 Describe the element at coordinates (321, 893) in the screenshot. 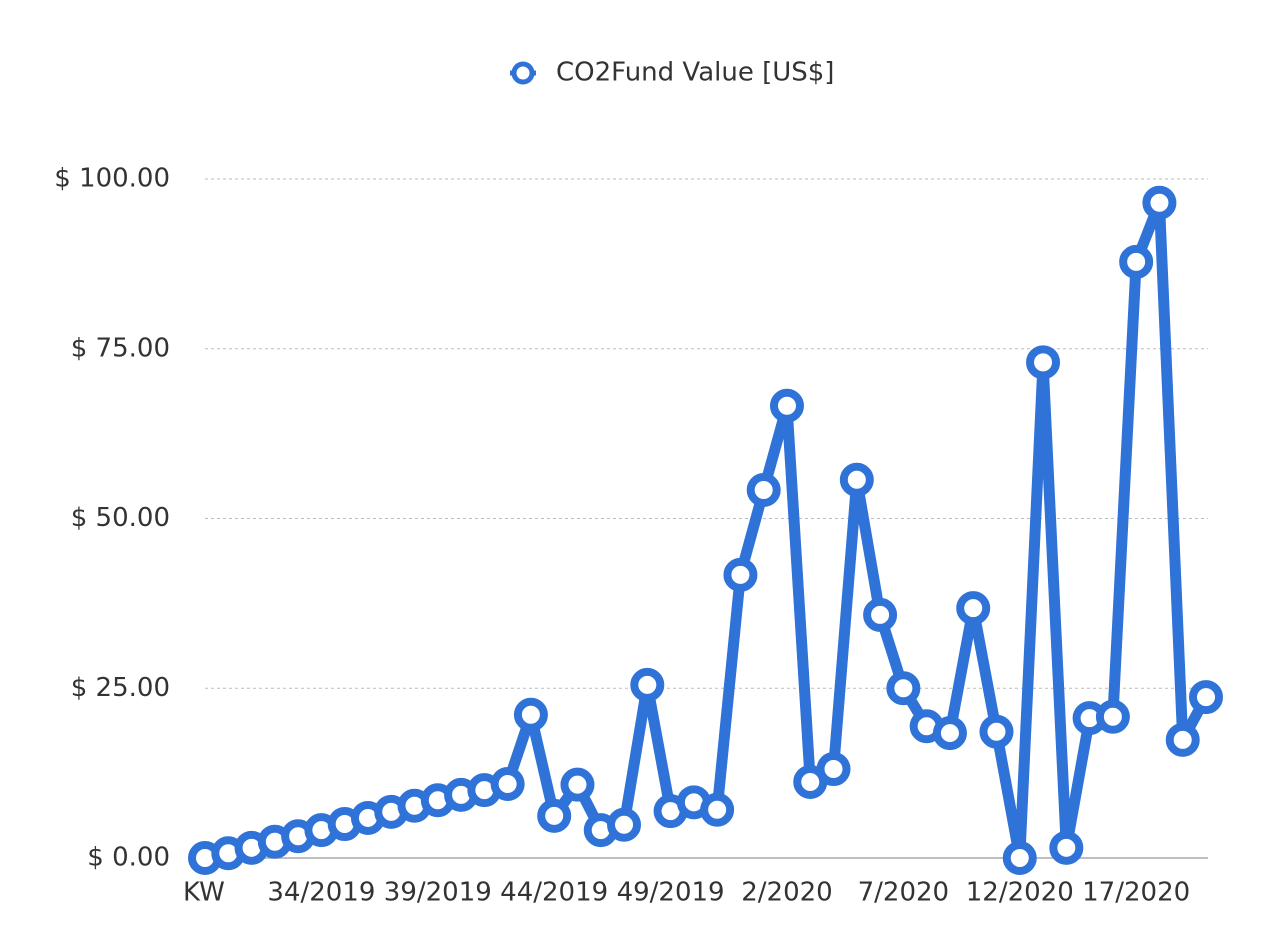

I see `x-tick-label: 34/2019` at that location.